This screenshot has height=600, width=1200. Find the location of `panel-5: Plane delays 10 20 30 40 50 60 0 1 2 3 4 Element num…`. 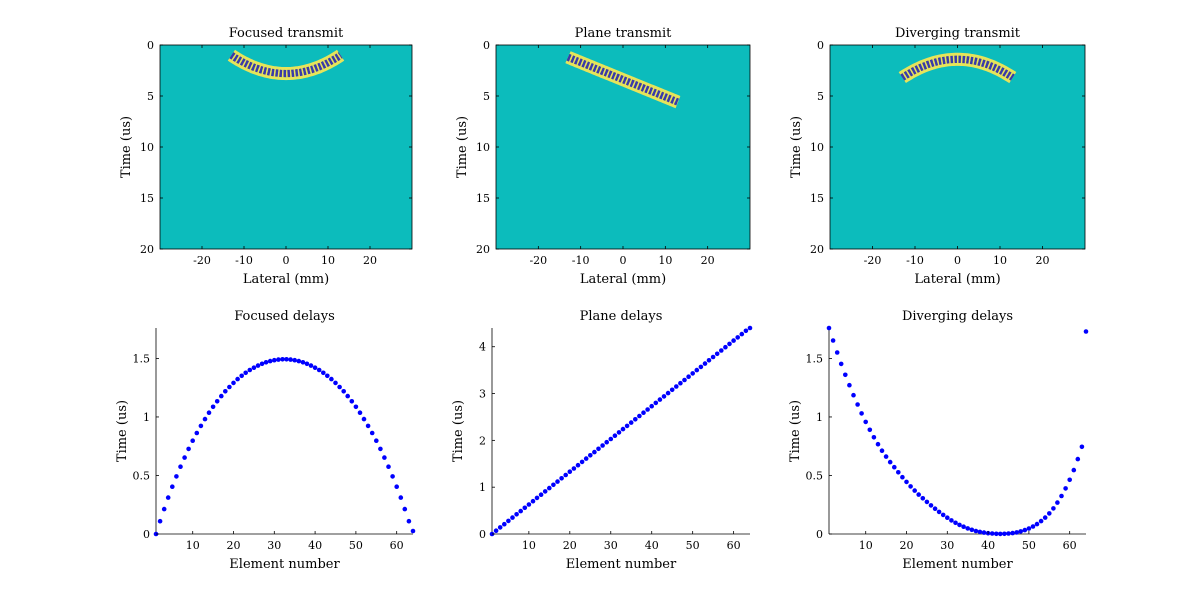

panel-5: Plane delays 10 20 30 40 50 60 0 1 2 3 4 Element num… is located at coordinates (602, 440).